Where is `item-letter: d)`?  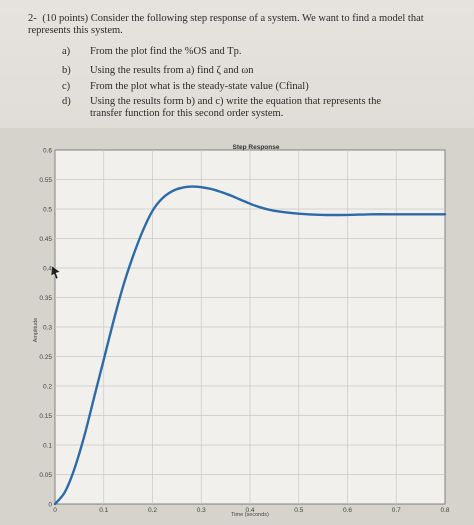 item-letter: d) is located at coordinates (66, 101).